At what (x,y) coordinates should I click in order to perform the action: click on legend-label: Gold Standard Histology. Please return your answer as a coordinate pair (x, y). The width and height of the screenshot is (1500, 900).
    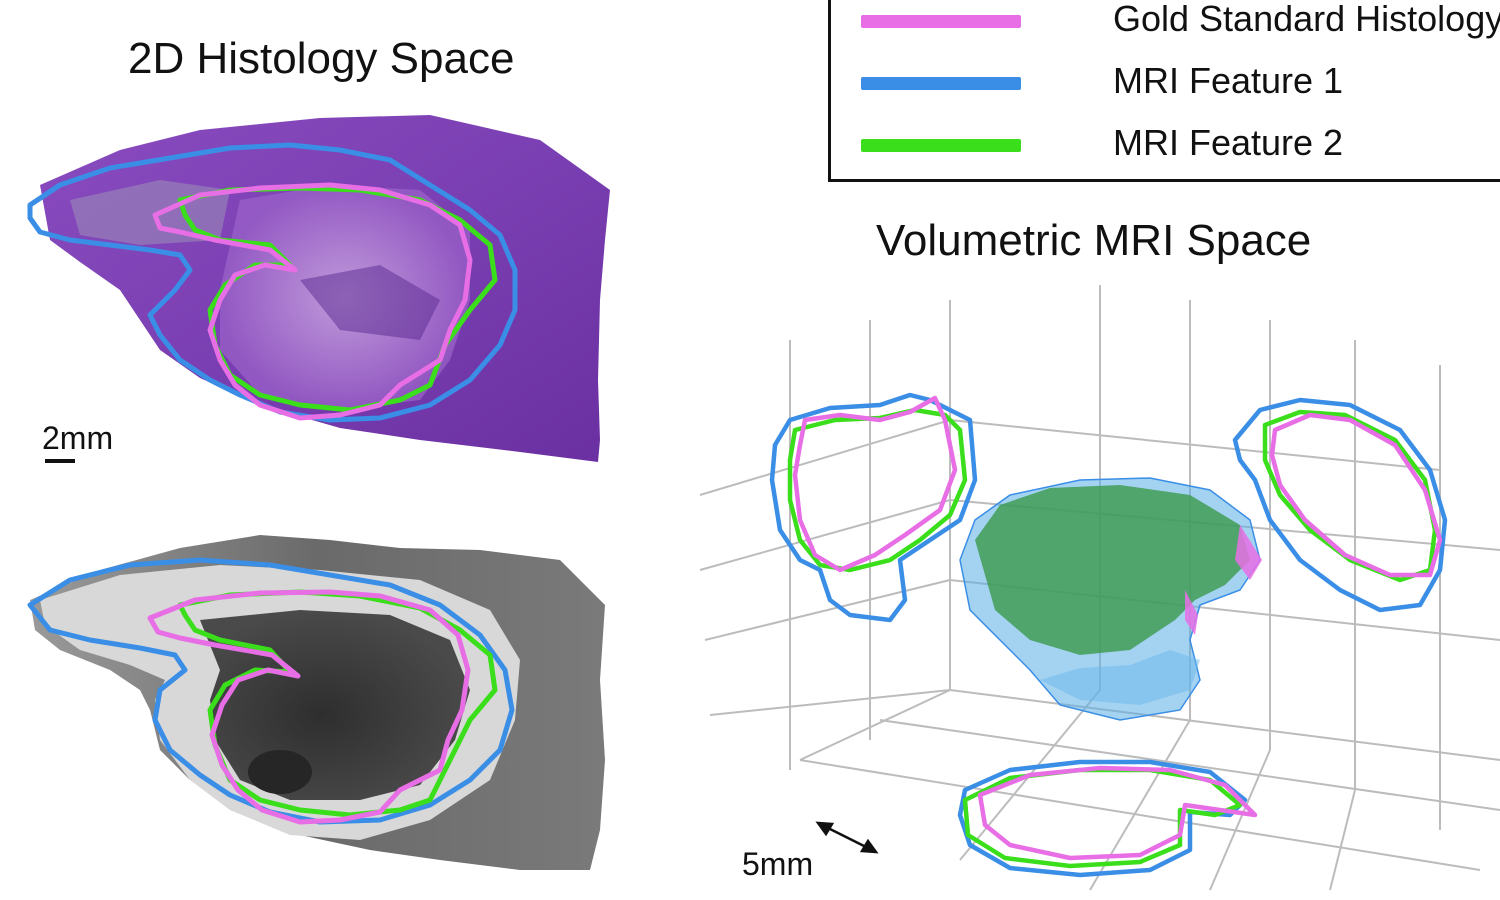
    Looking at the image, I should click on (1306, 19).